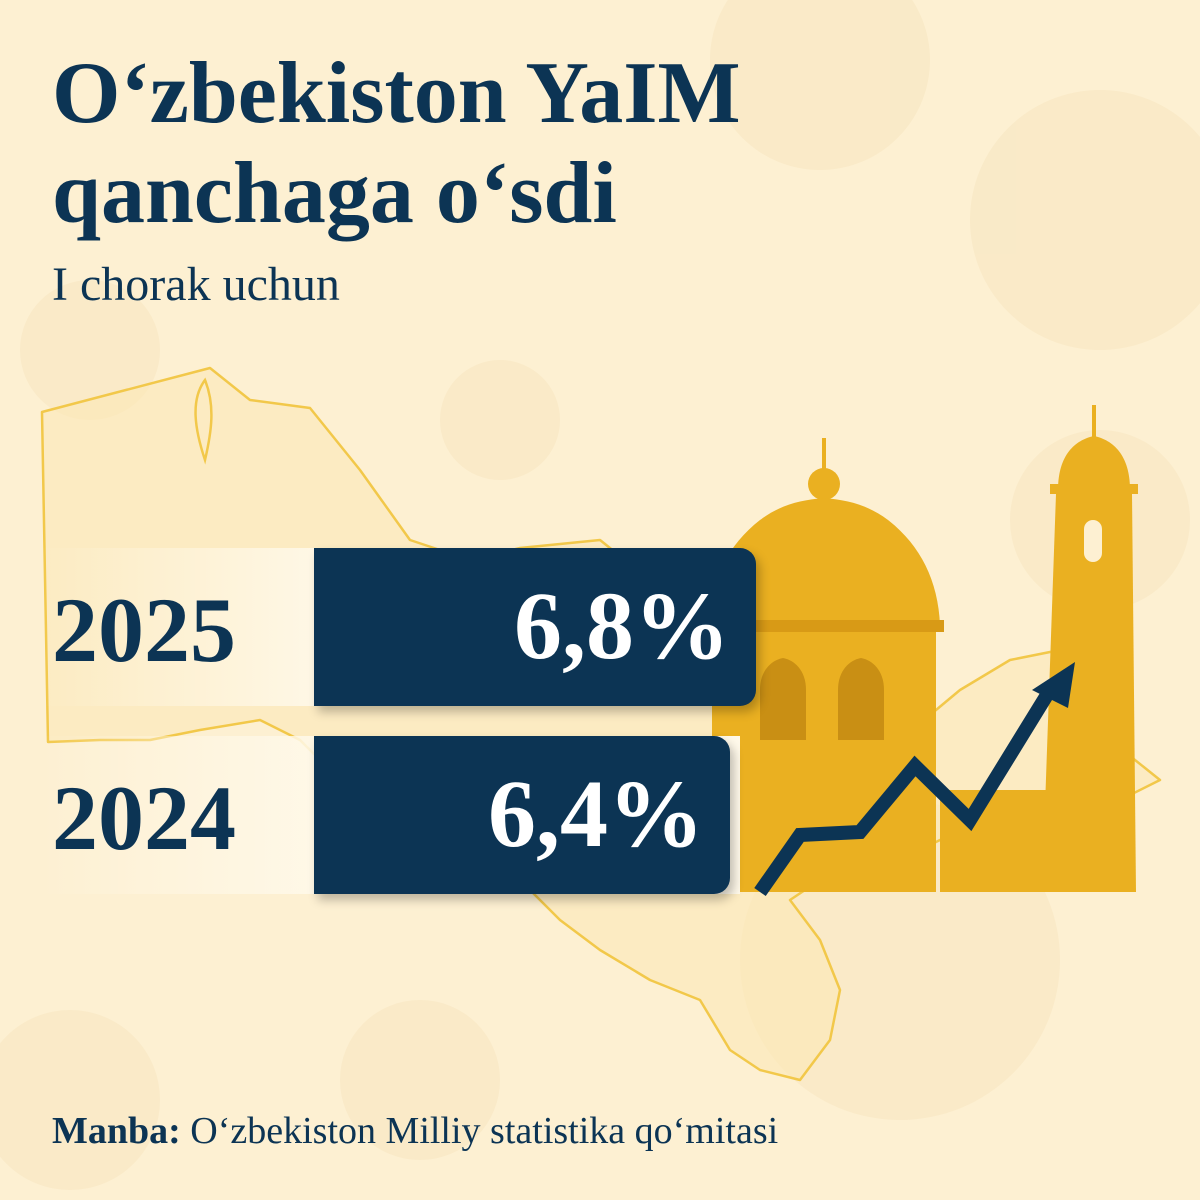 This screenshot has width=1200, height=1200. Describe the element at coordinates (596, 813) in the screenshot. I see `bar-value-label-2024: 6,4%` at that location.